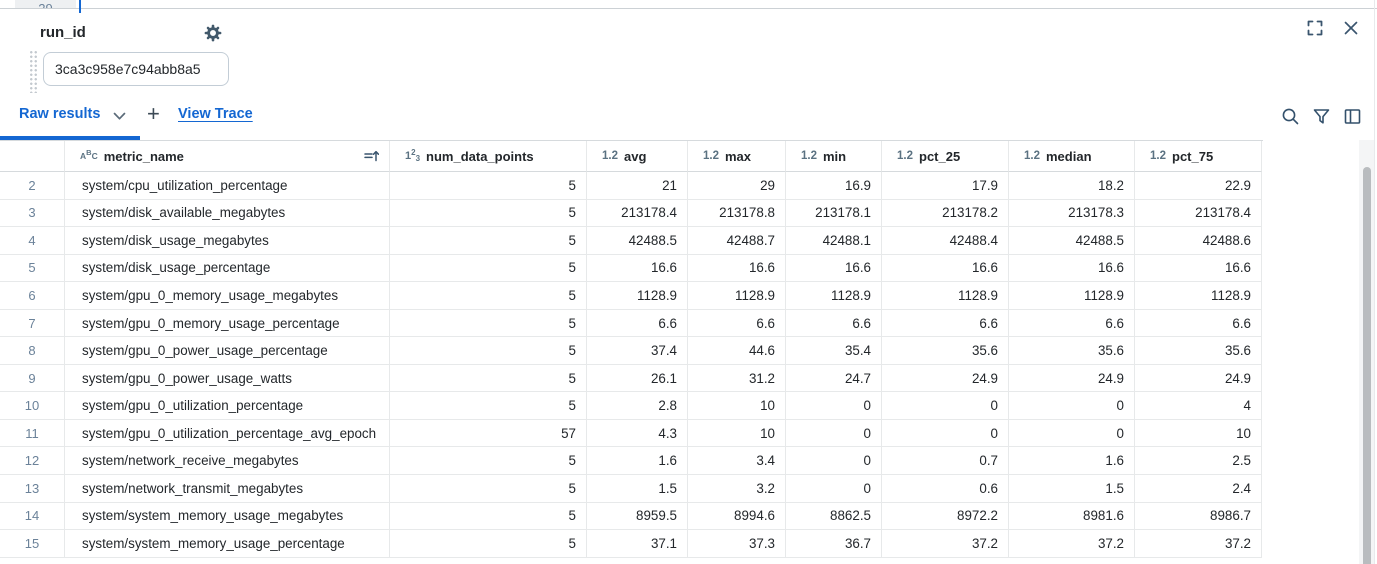  What do you see at coordinates (737, 516) in the screenshot?
I see `cell-max: 8994.6` at bounding box center [737, 516].